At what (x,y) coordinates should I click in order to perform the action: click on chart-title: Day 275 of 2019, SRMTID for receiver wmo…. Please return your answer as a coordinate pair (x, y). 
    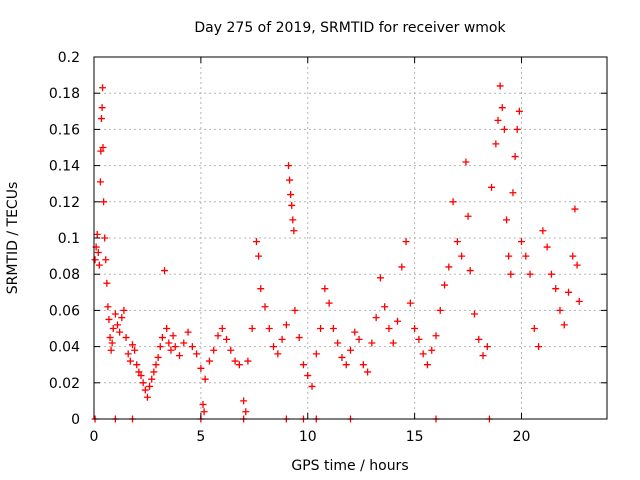
    Looking at the image, I should click on (350, 28).